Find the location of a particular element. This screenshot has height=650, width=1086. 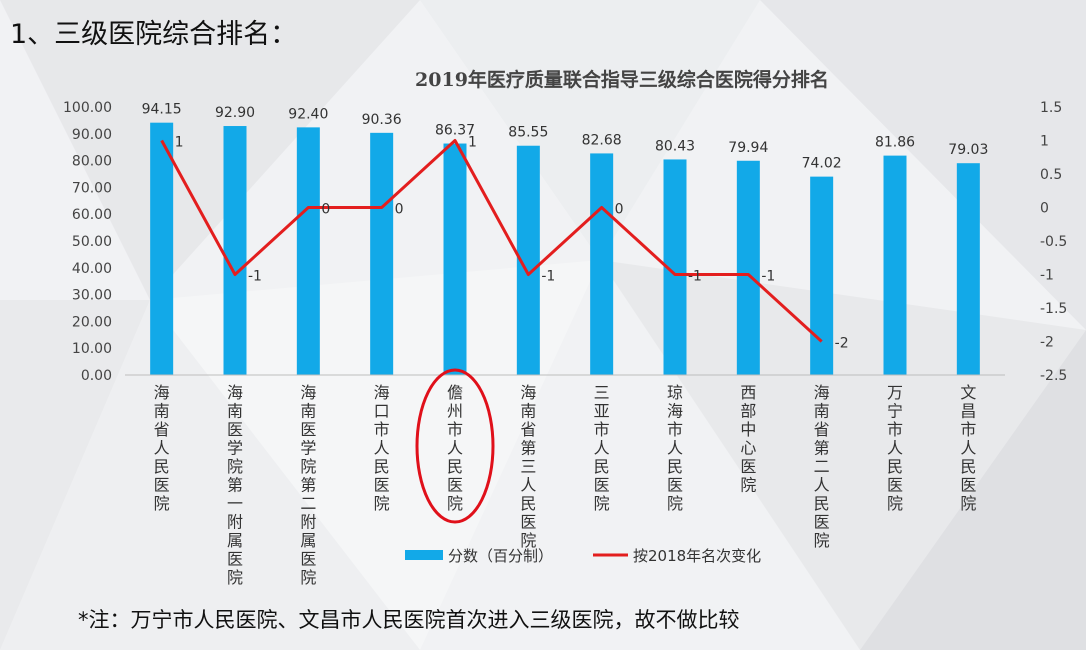

bar-value-label: 79.94 is located at coordinates (748, 148).